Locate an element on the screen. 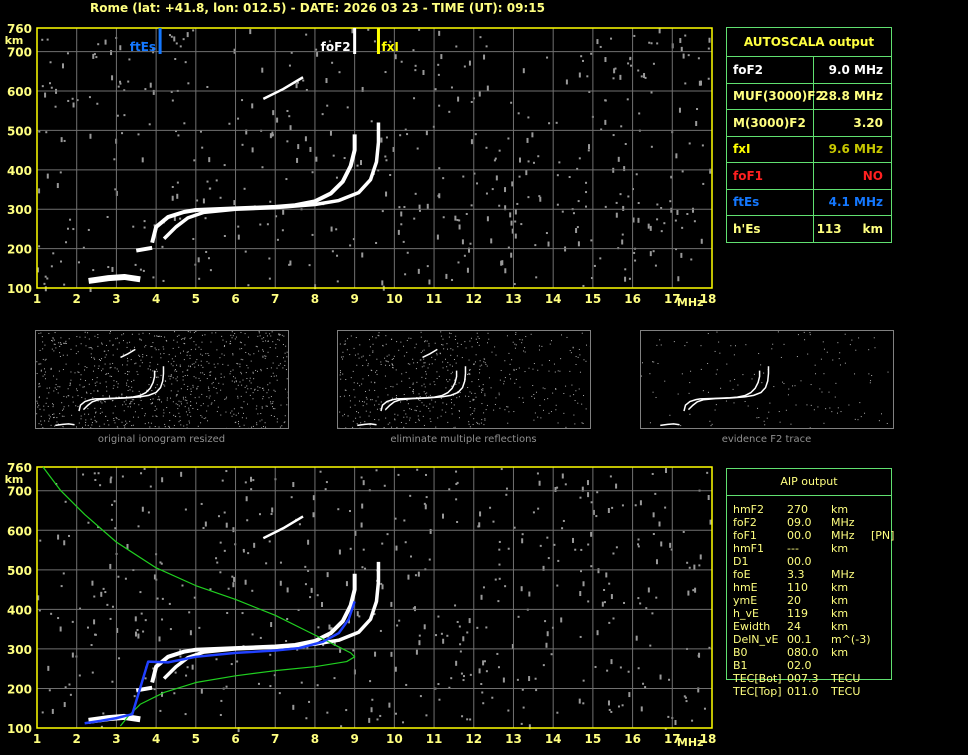  aip-cell: hmF1 is located at coordinates (749, 548).